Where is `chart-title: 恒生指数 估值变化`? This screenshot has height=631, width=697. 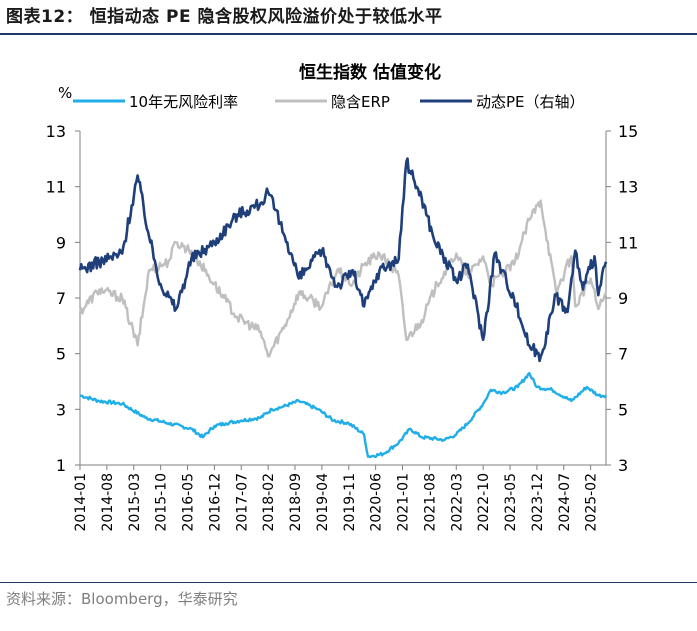
chart-title: 恒生指数 估值变化 is located at coordinates (370, 72).